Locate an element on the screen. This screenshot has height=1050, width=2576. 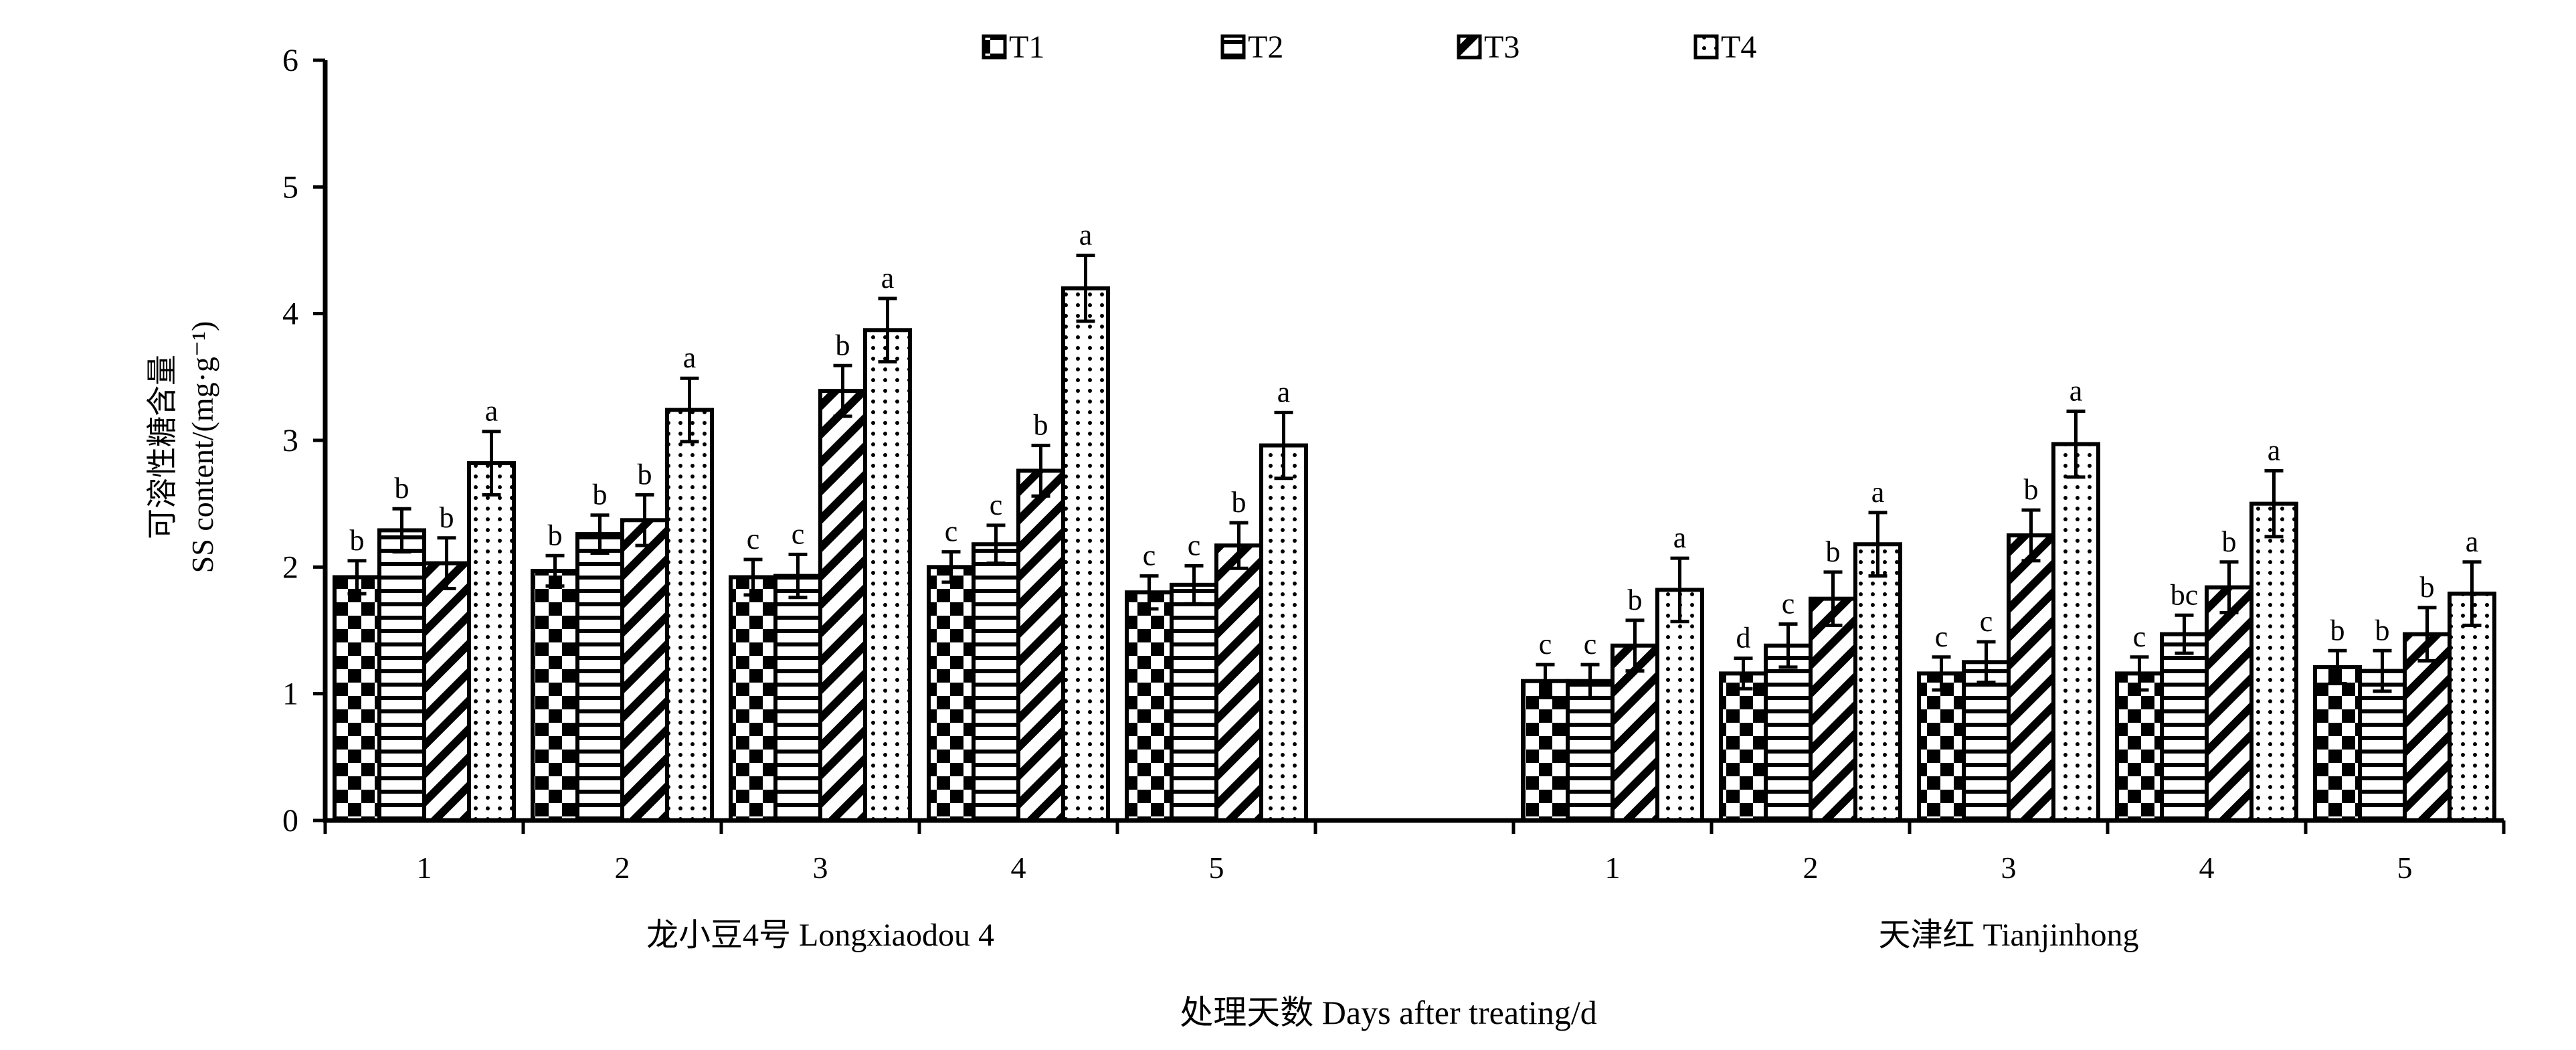
bar-t1-longxiaodou-day5 is located at coordinates (1149, 706).